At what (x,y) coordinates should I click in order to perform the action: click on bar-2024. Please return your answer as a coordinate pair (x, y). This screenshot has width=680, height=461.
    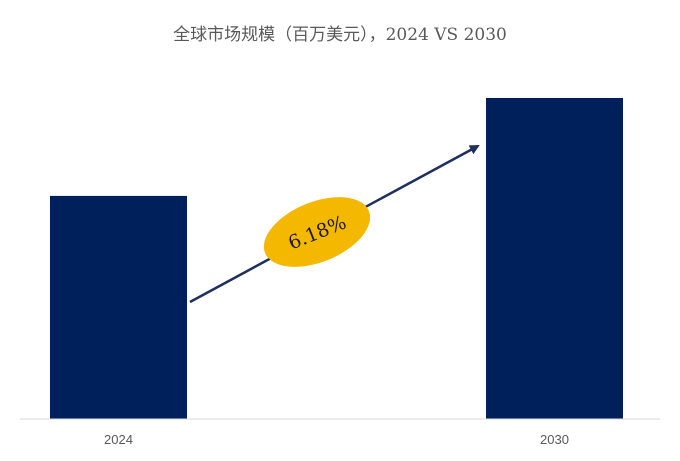
    Looking at the image, I should click on (118, 307).